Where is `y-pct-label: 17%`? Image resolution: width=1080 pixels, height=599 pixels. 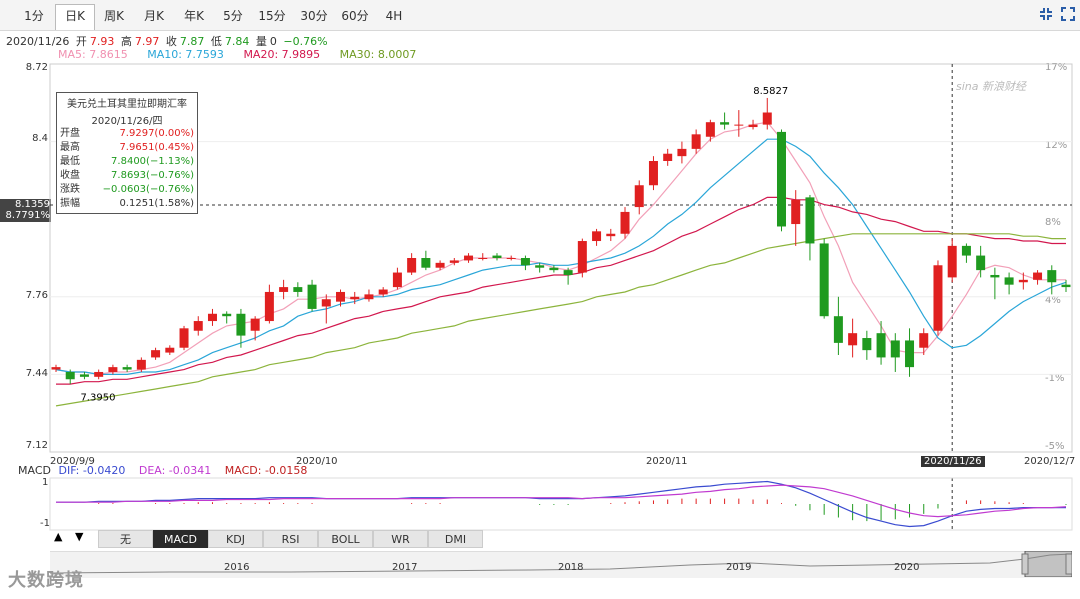
y-pct-label: 17% is located at coordinates (1056, 67).